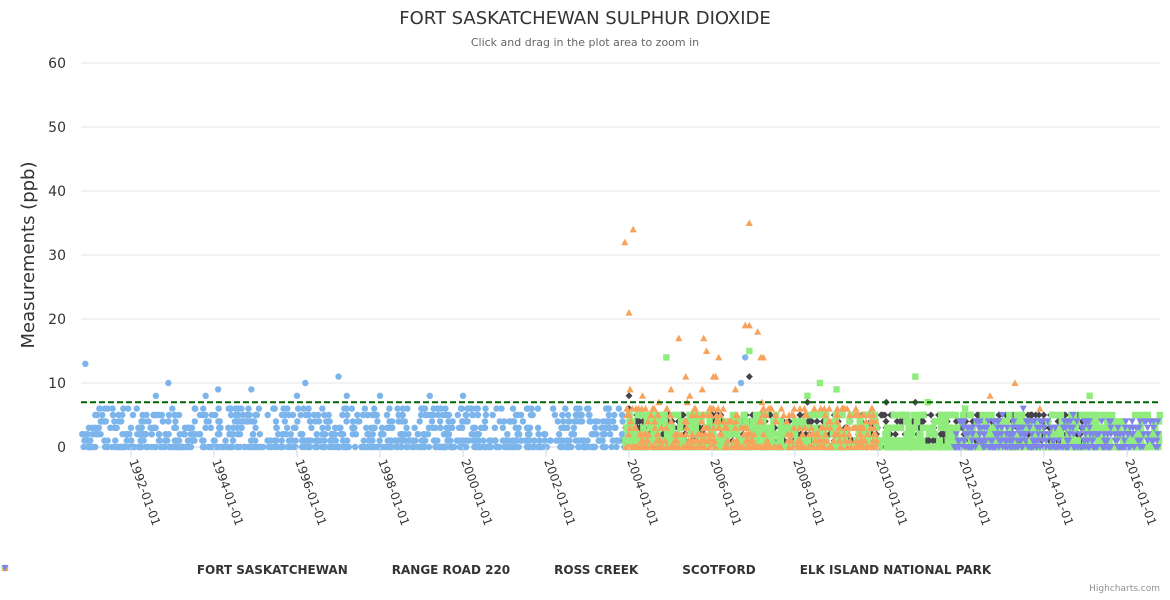 Image resolution: width=1170 pixels, height=600 pixels. Describe the element at coordinates (175, 570) in the screenshot. I see `legend-item-fort-saskatchewan: FORT SASKATCHEWAN` at that location.